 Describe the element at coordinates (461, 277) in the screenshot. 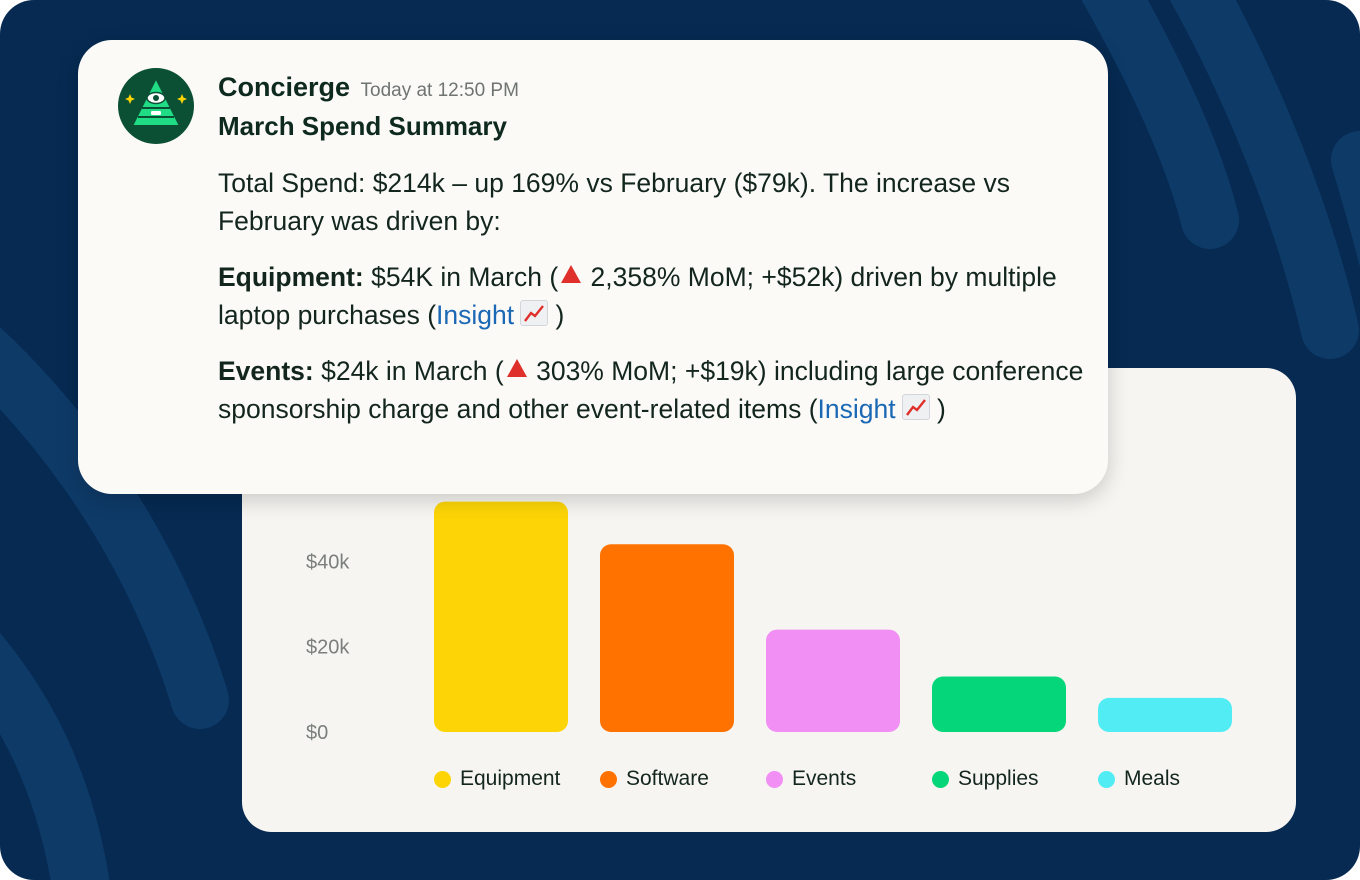

I see `summary-item-text: $54K in March (` at that location.